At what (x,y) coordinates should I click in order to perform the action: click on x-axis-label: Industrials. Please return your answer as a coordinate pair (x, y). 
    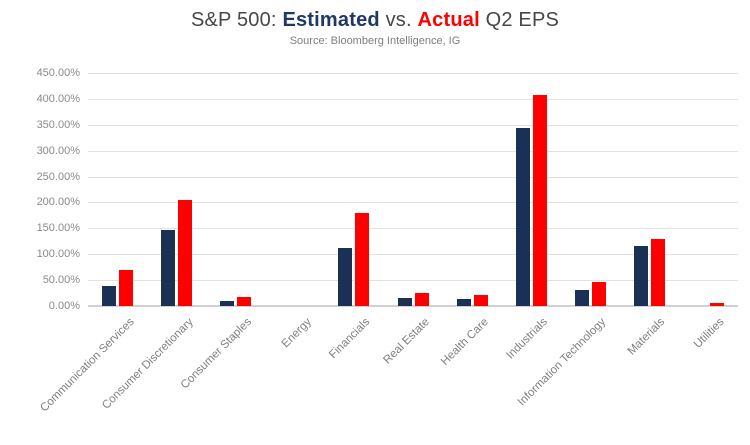
    Looking at the image, I should click on (526, 339).